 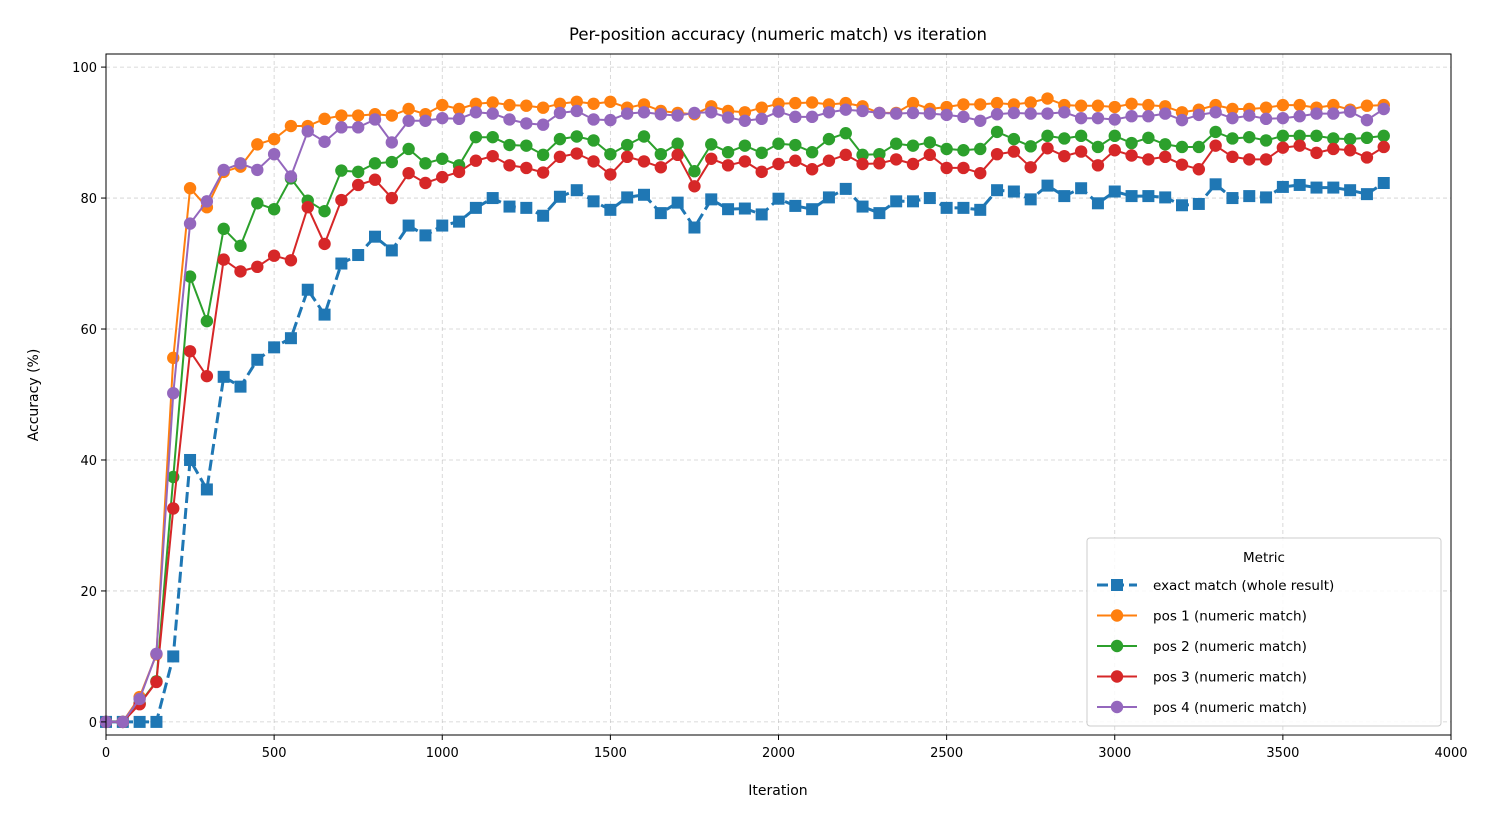 I want to click on legend-label: pos 3 (numeric match), so click(x=1230, y=678).